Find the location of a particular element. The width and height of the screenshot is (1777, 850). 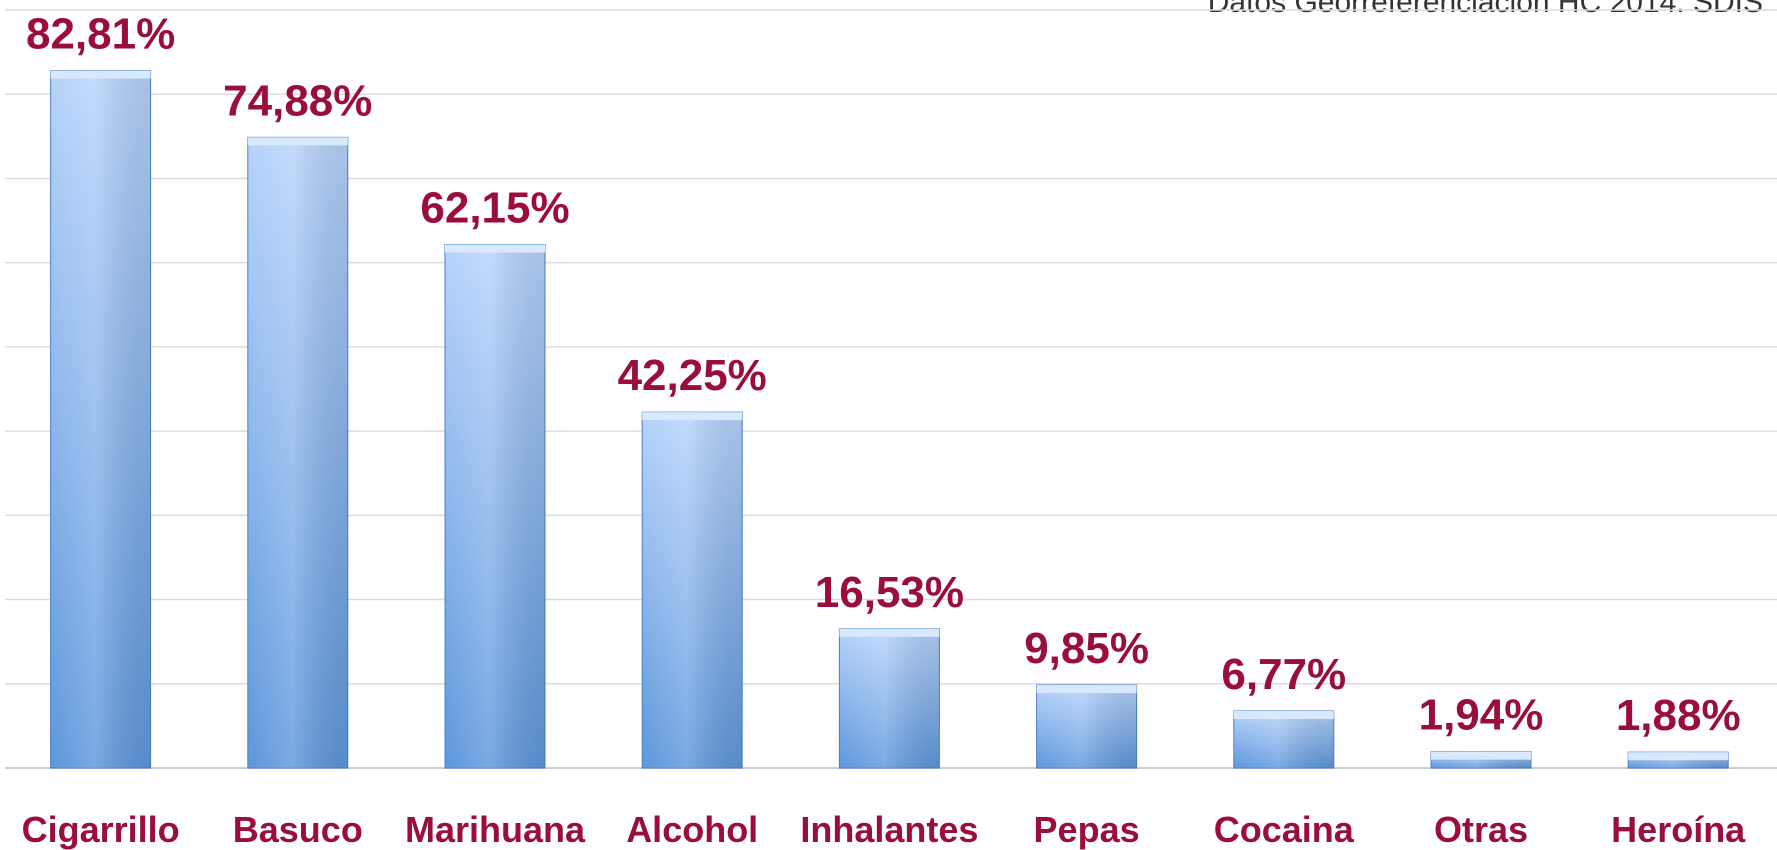

bar-marihuana is located at coordinates (495, 506).